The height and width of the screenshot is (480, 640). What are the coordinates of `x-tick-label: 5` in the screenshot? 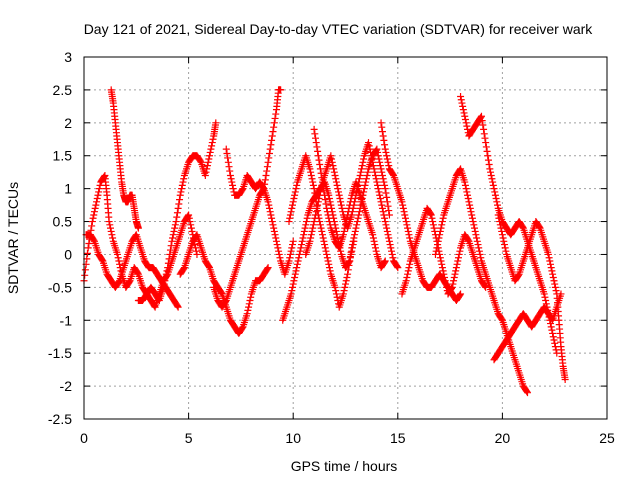 It's located at (189, 438).